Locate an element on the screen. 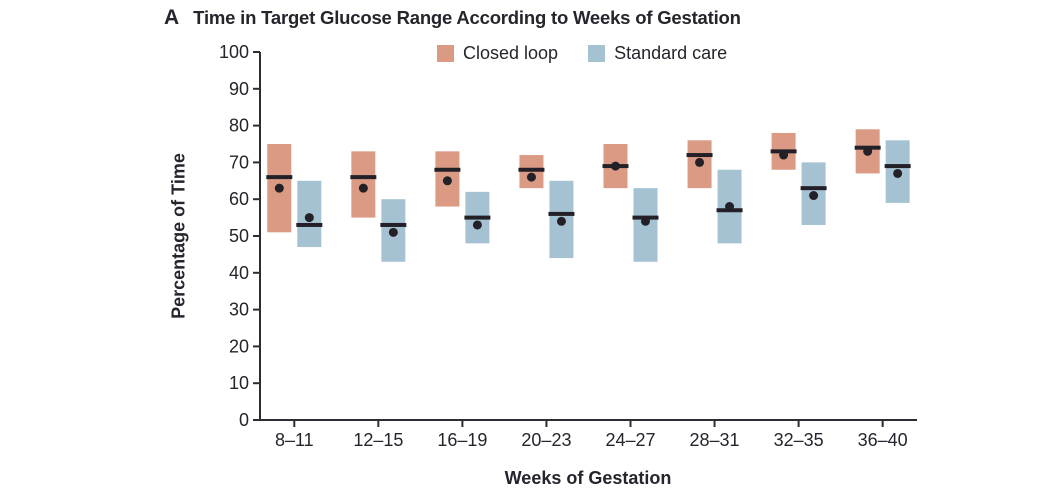 Image resolution: width=1062 pixels, height=503 pixels. y-tick-label: 10 is located at coordinates (239, 383).